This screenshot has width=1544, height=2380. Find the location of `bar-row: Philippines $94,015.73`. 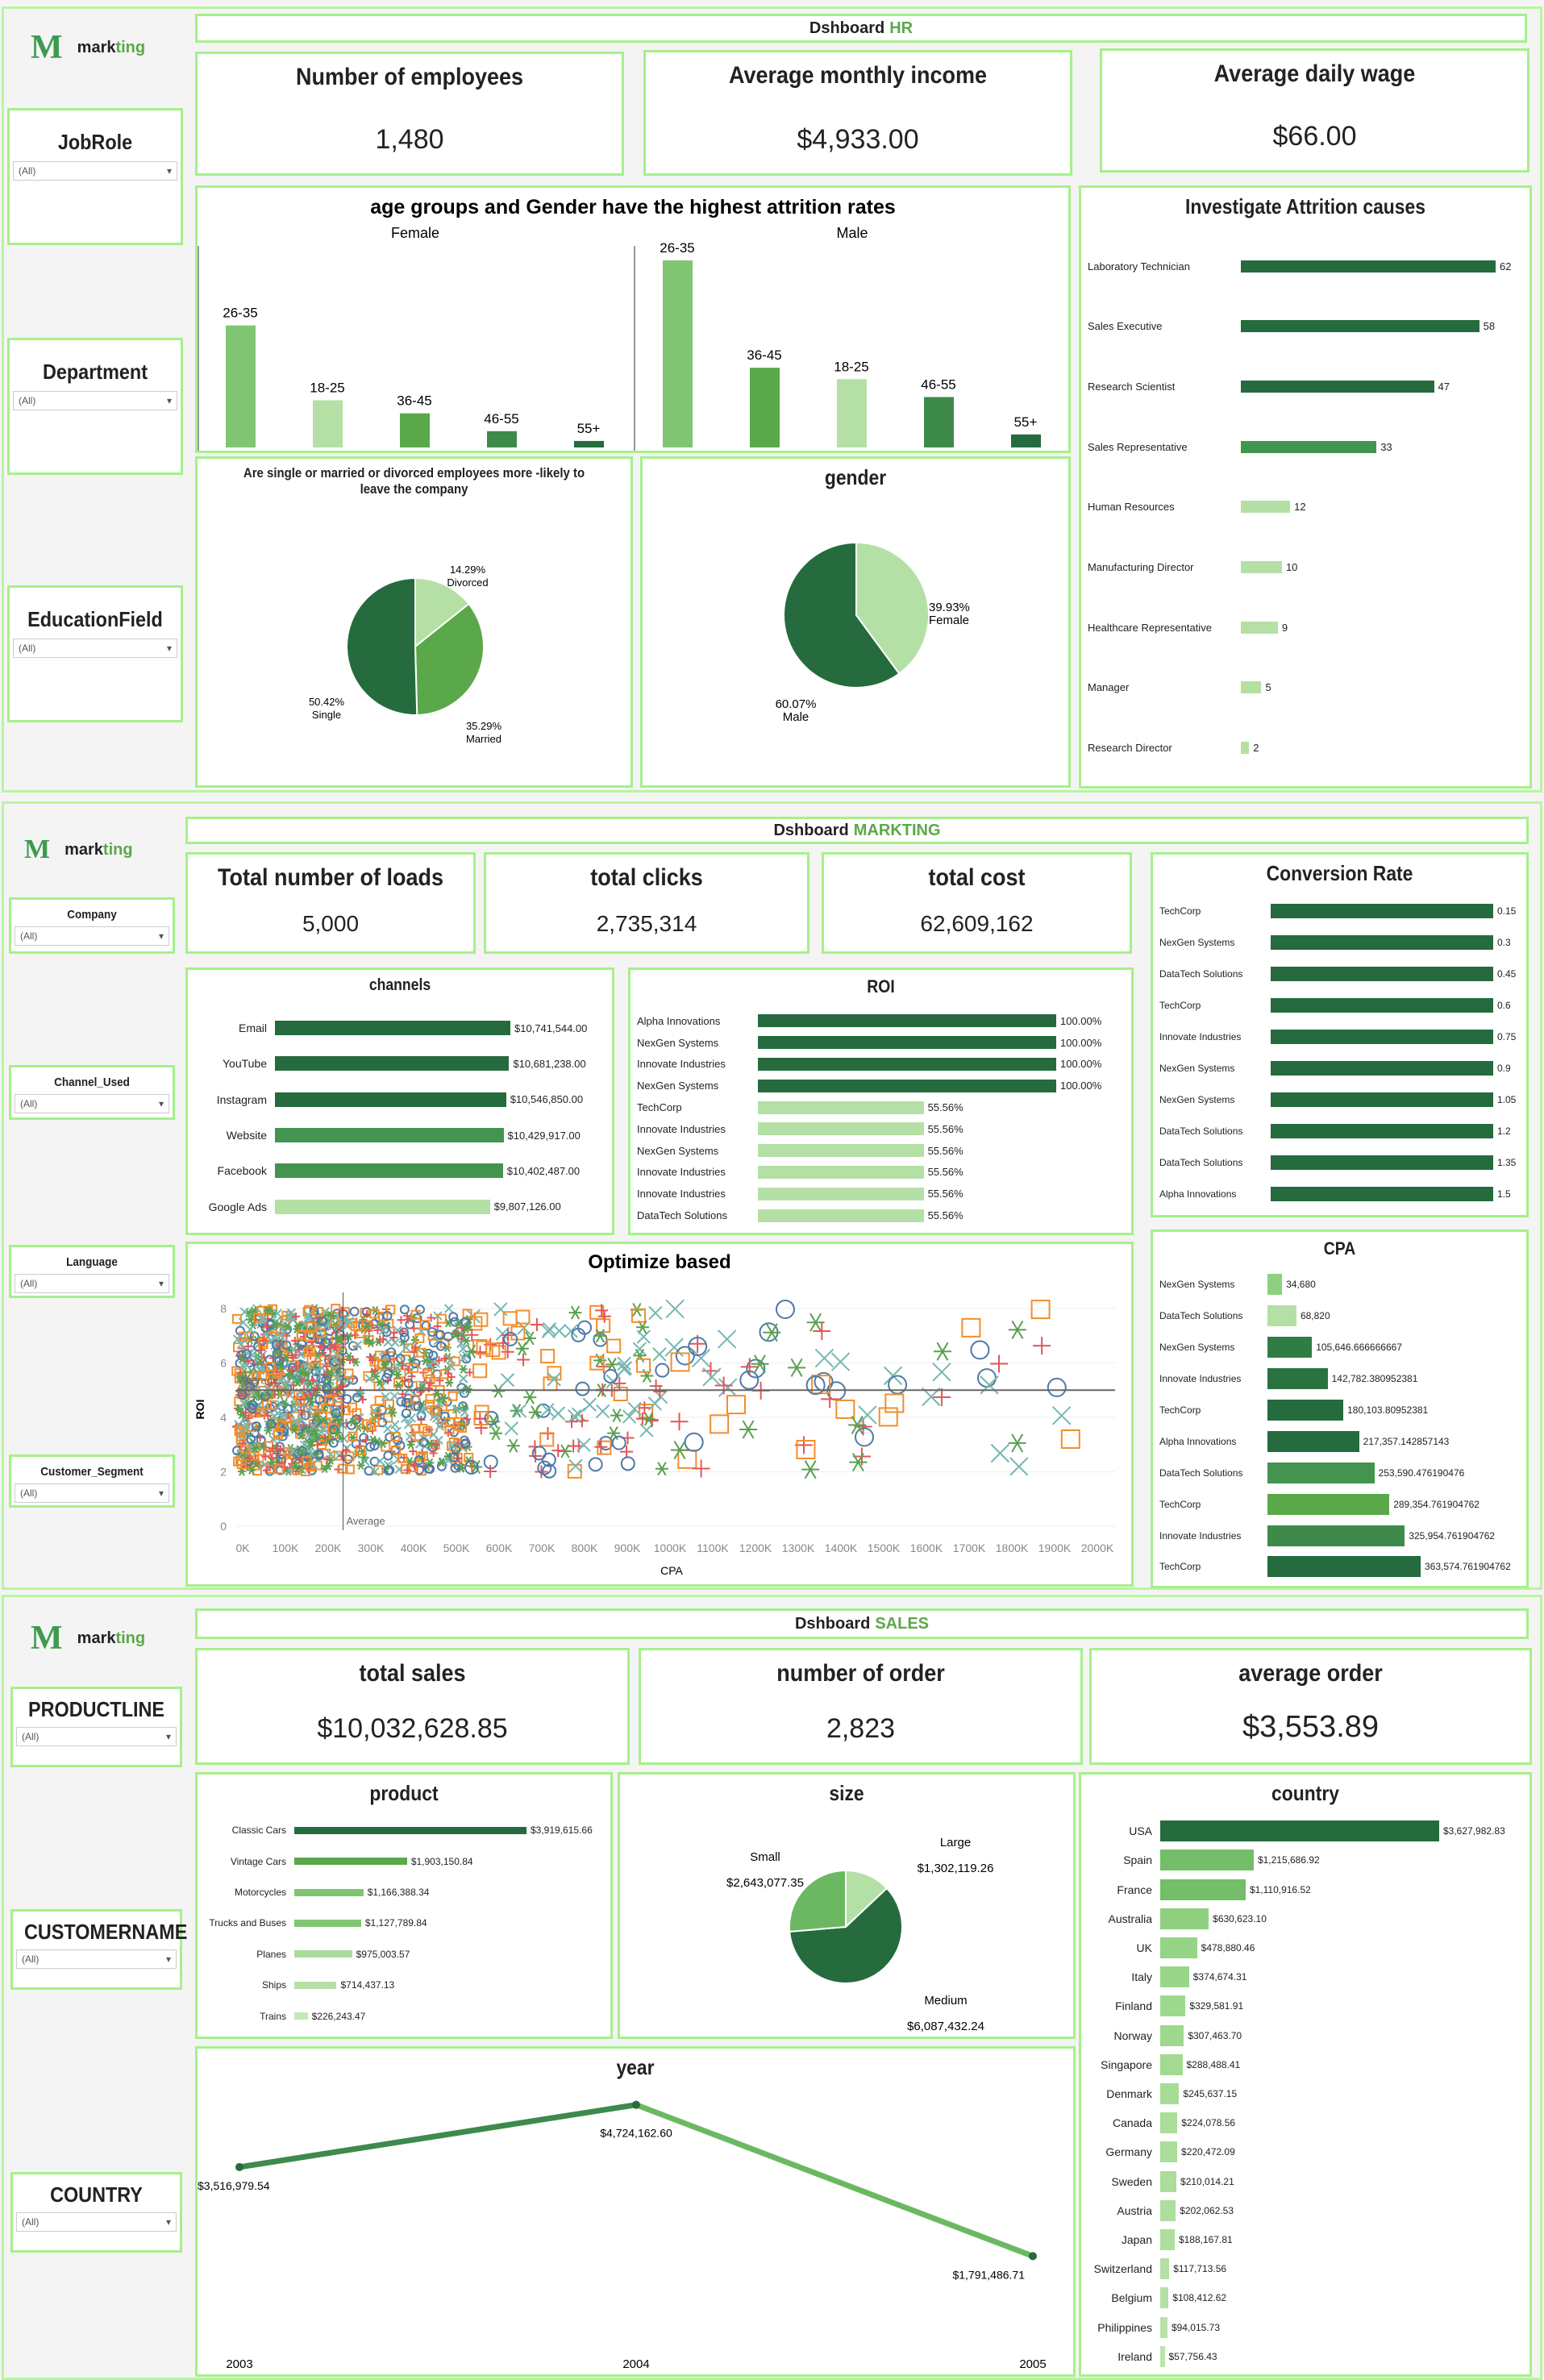

bar-row: Philippines $94,015.73 is located at coordinates (1305, 2327).